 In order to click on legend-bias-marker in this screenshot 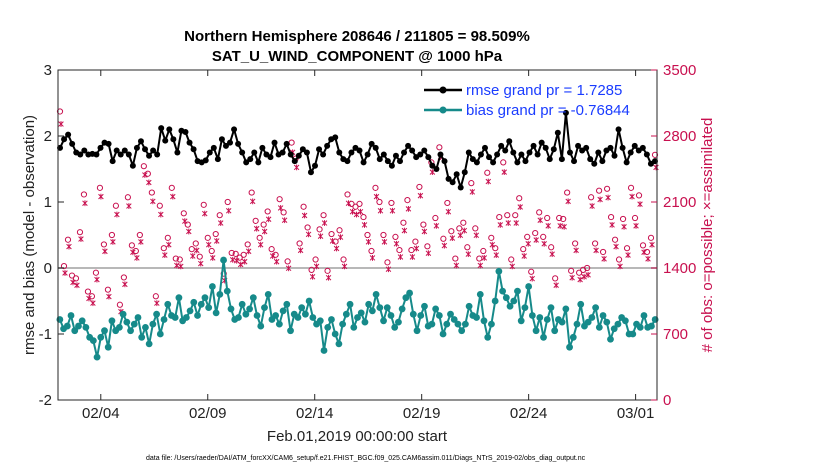, I will do `click(443, 110)`.